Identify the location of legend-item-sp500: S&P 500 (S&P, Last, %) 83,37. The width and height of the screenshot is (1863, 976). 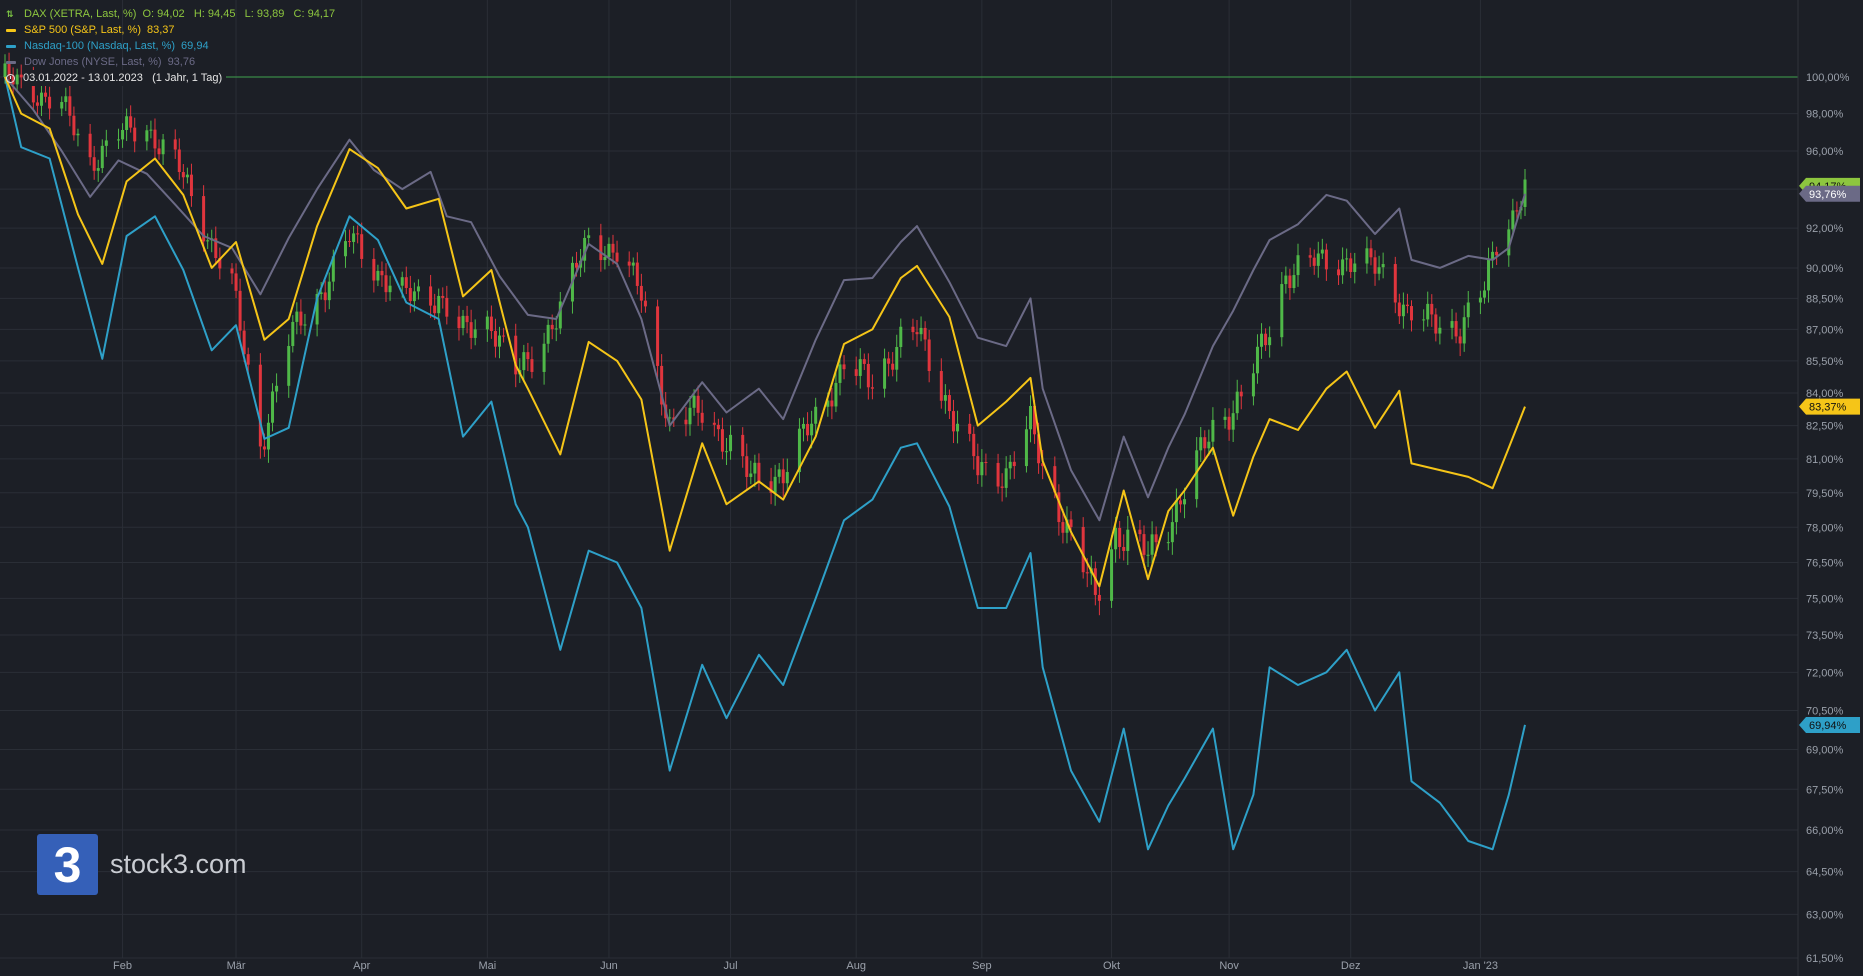
(170, 30).